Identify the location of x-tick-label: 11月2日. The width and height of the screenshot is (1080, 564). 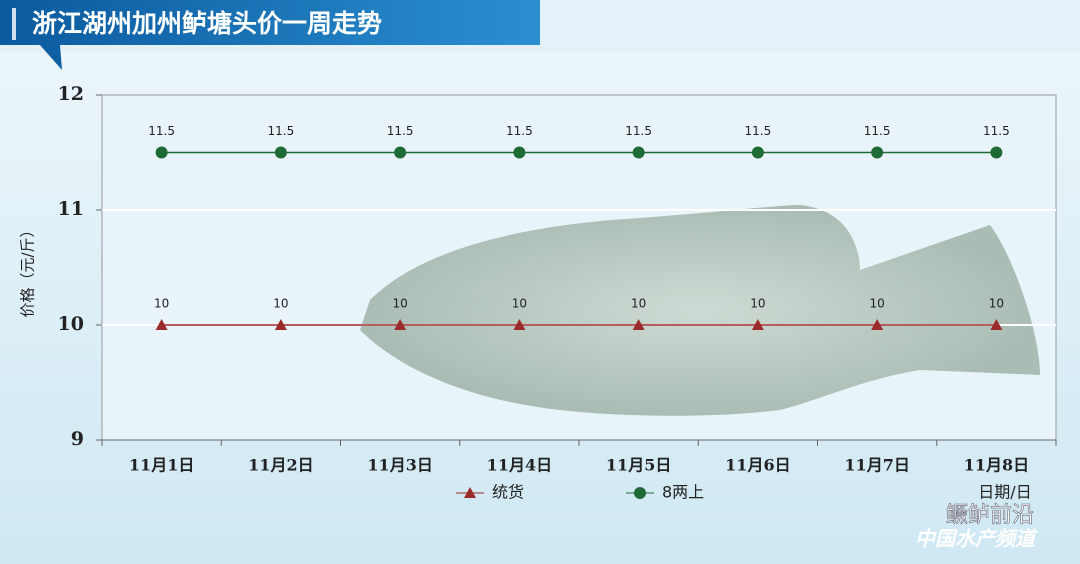
(280, 465).